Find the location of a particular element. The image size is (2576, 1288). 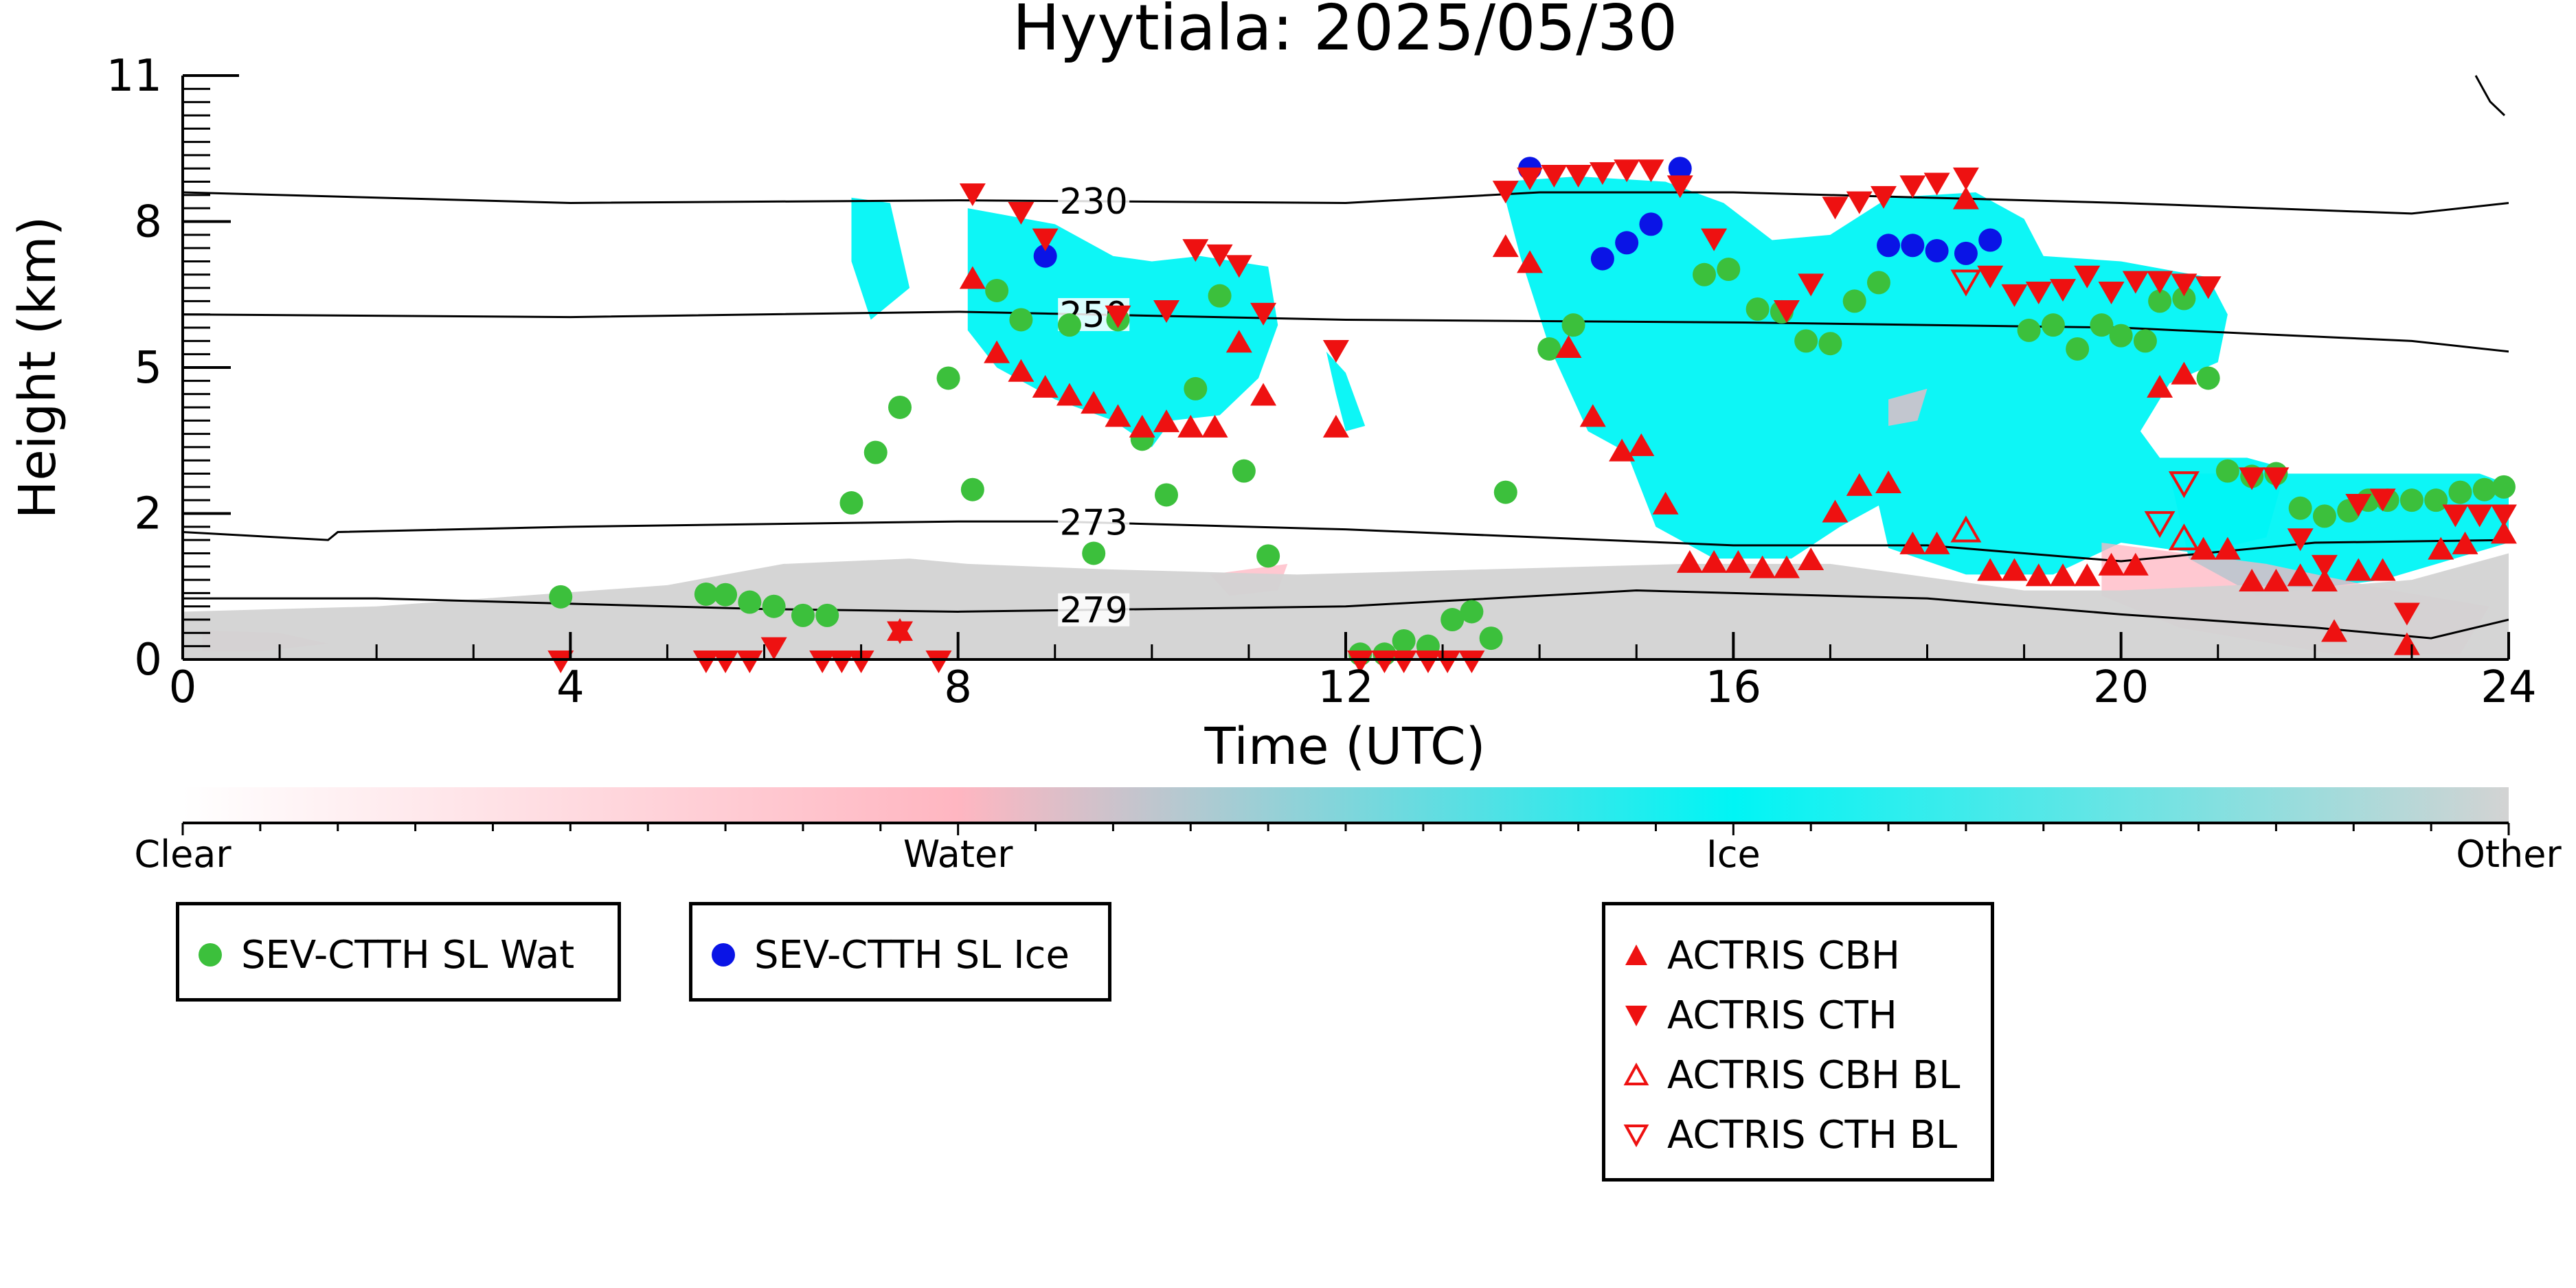

x-tick-label: 16 is located at coordinates (1733, 687).